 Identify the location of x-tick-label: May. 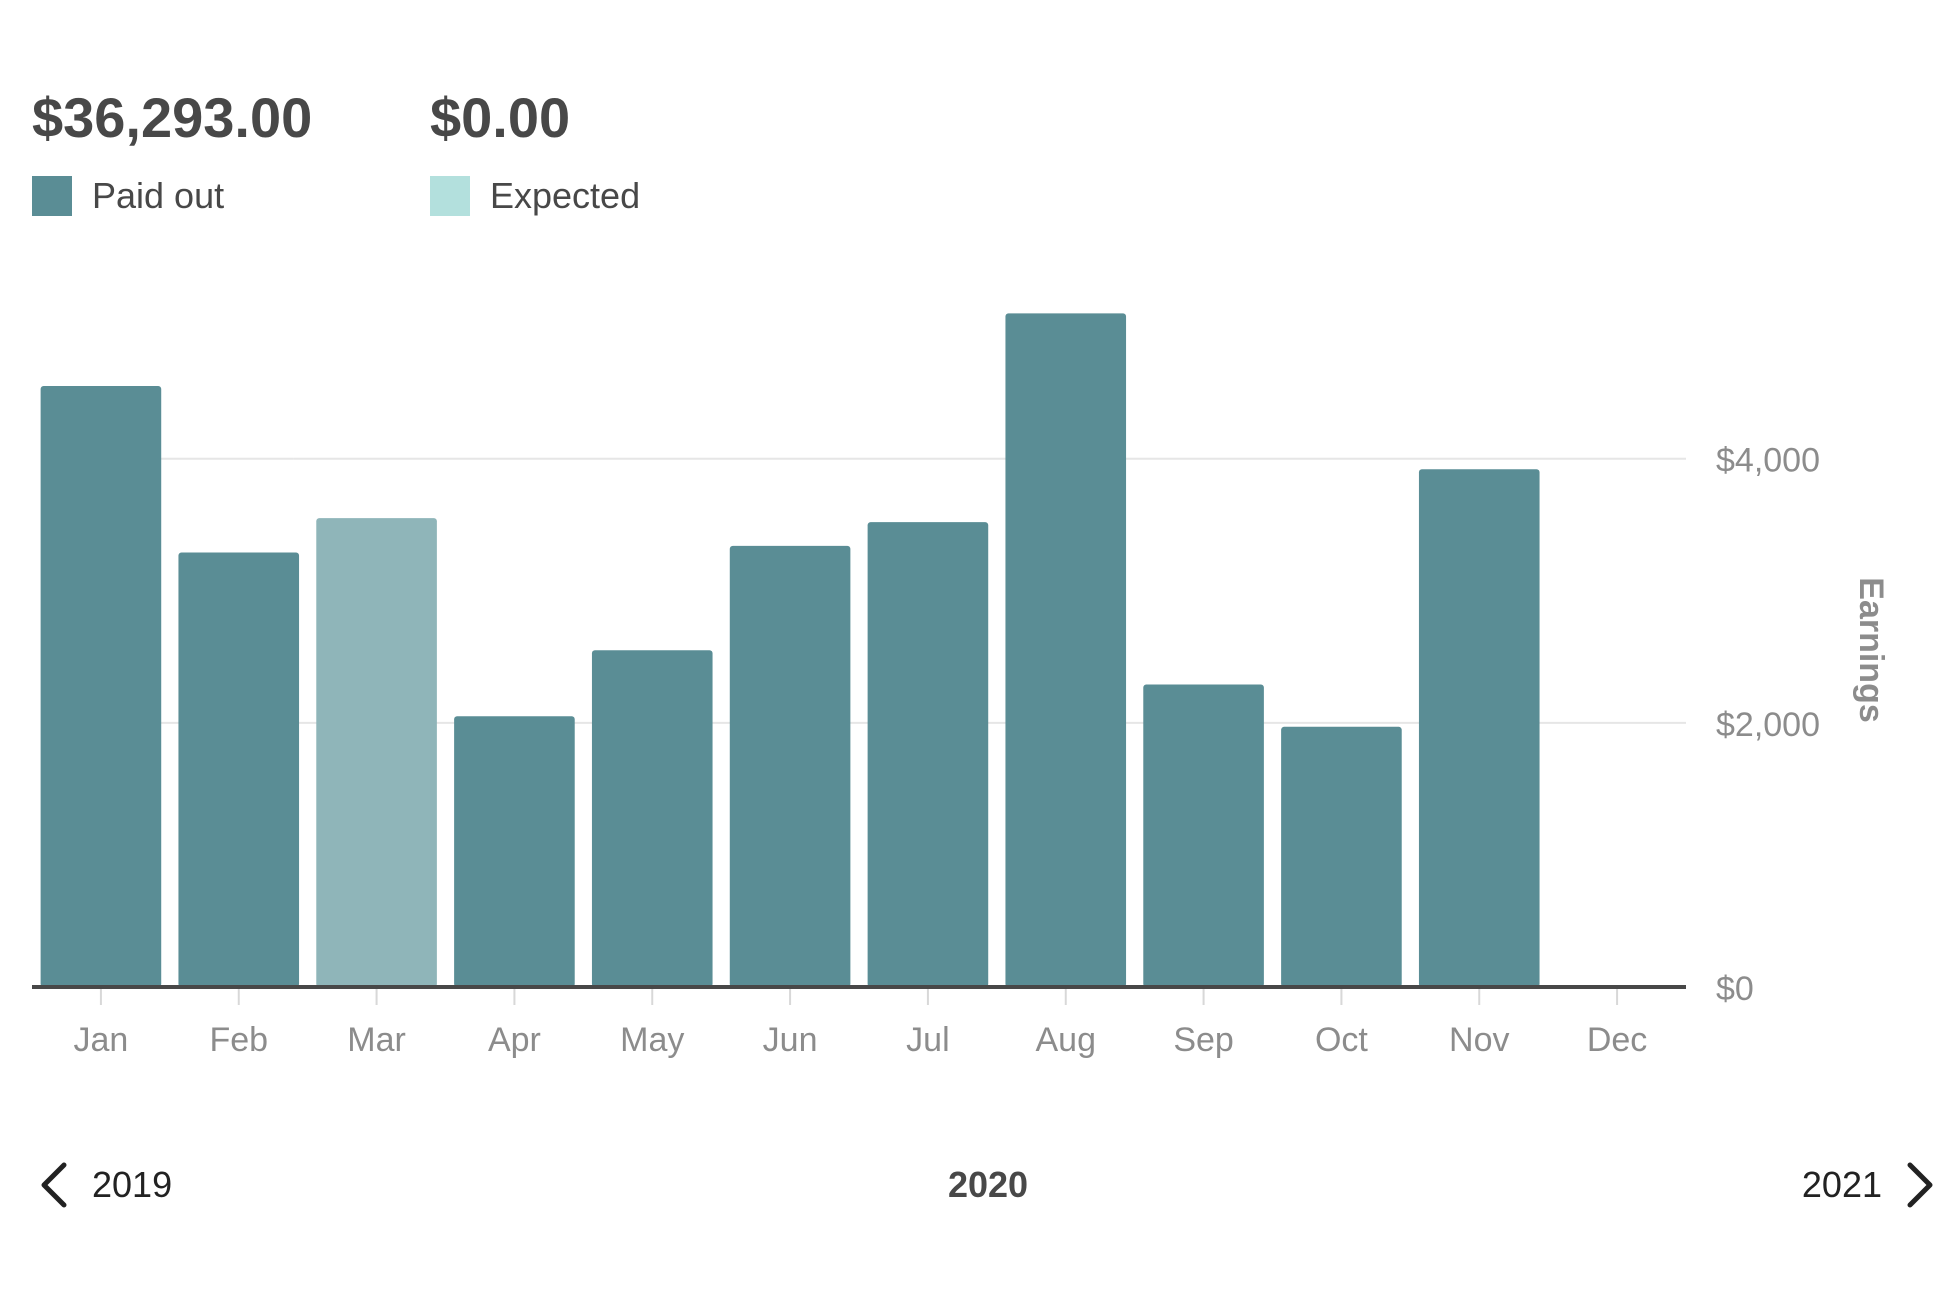
(652, 1040).